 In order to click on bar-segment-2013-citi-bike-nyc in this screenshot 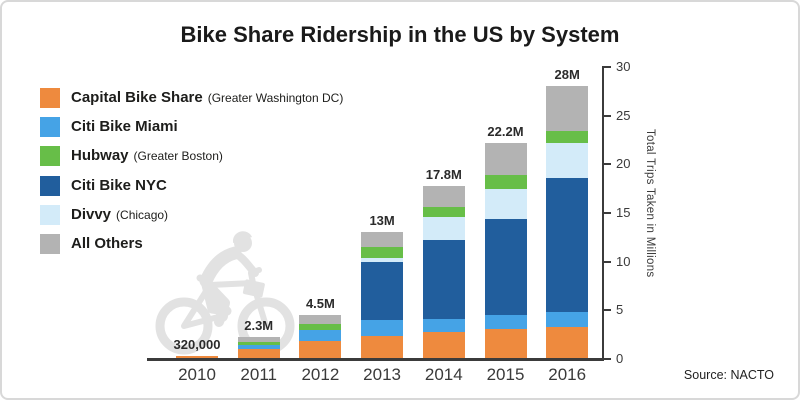, I will do `click(382, 291)`.